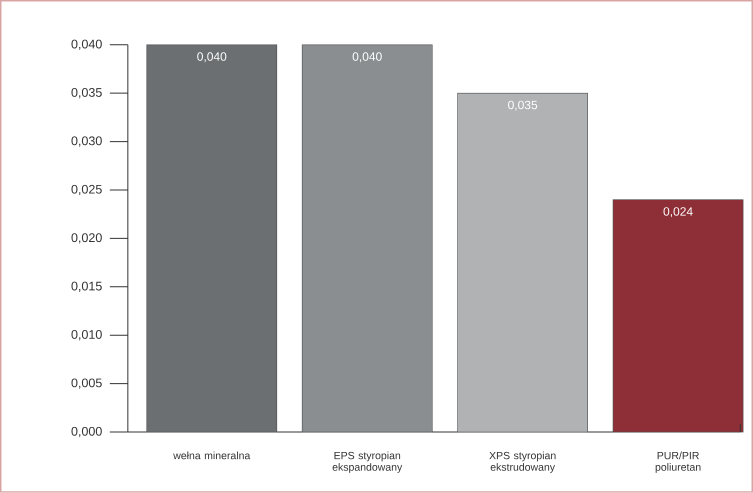 The image size is (753, 493). I want to click on y-tick-label: 0,025, so click(86, 190).